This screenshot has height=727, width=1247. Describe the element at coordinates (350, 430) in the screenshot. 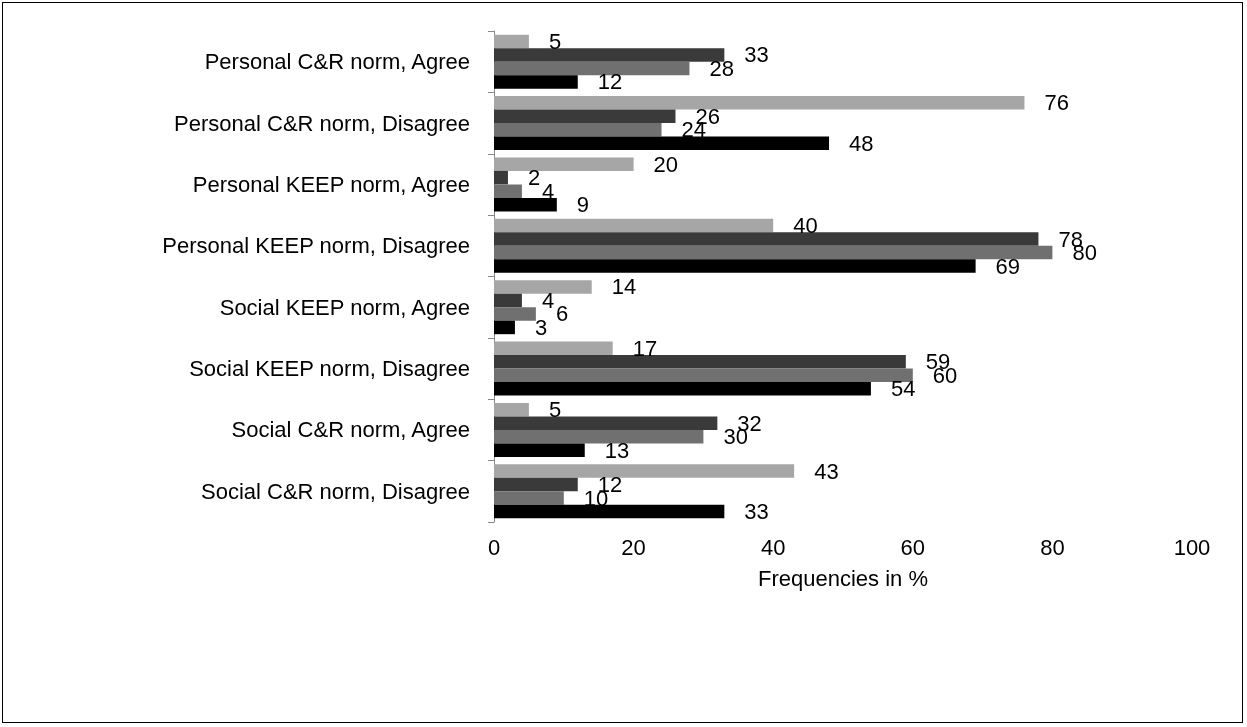

I see `y-tick-label: Social C&R norm, Agree` at that location.